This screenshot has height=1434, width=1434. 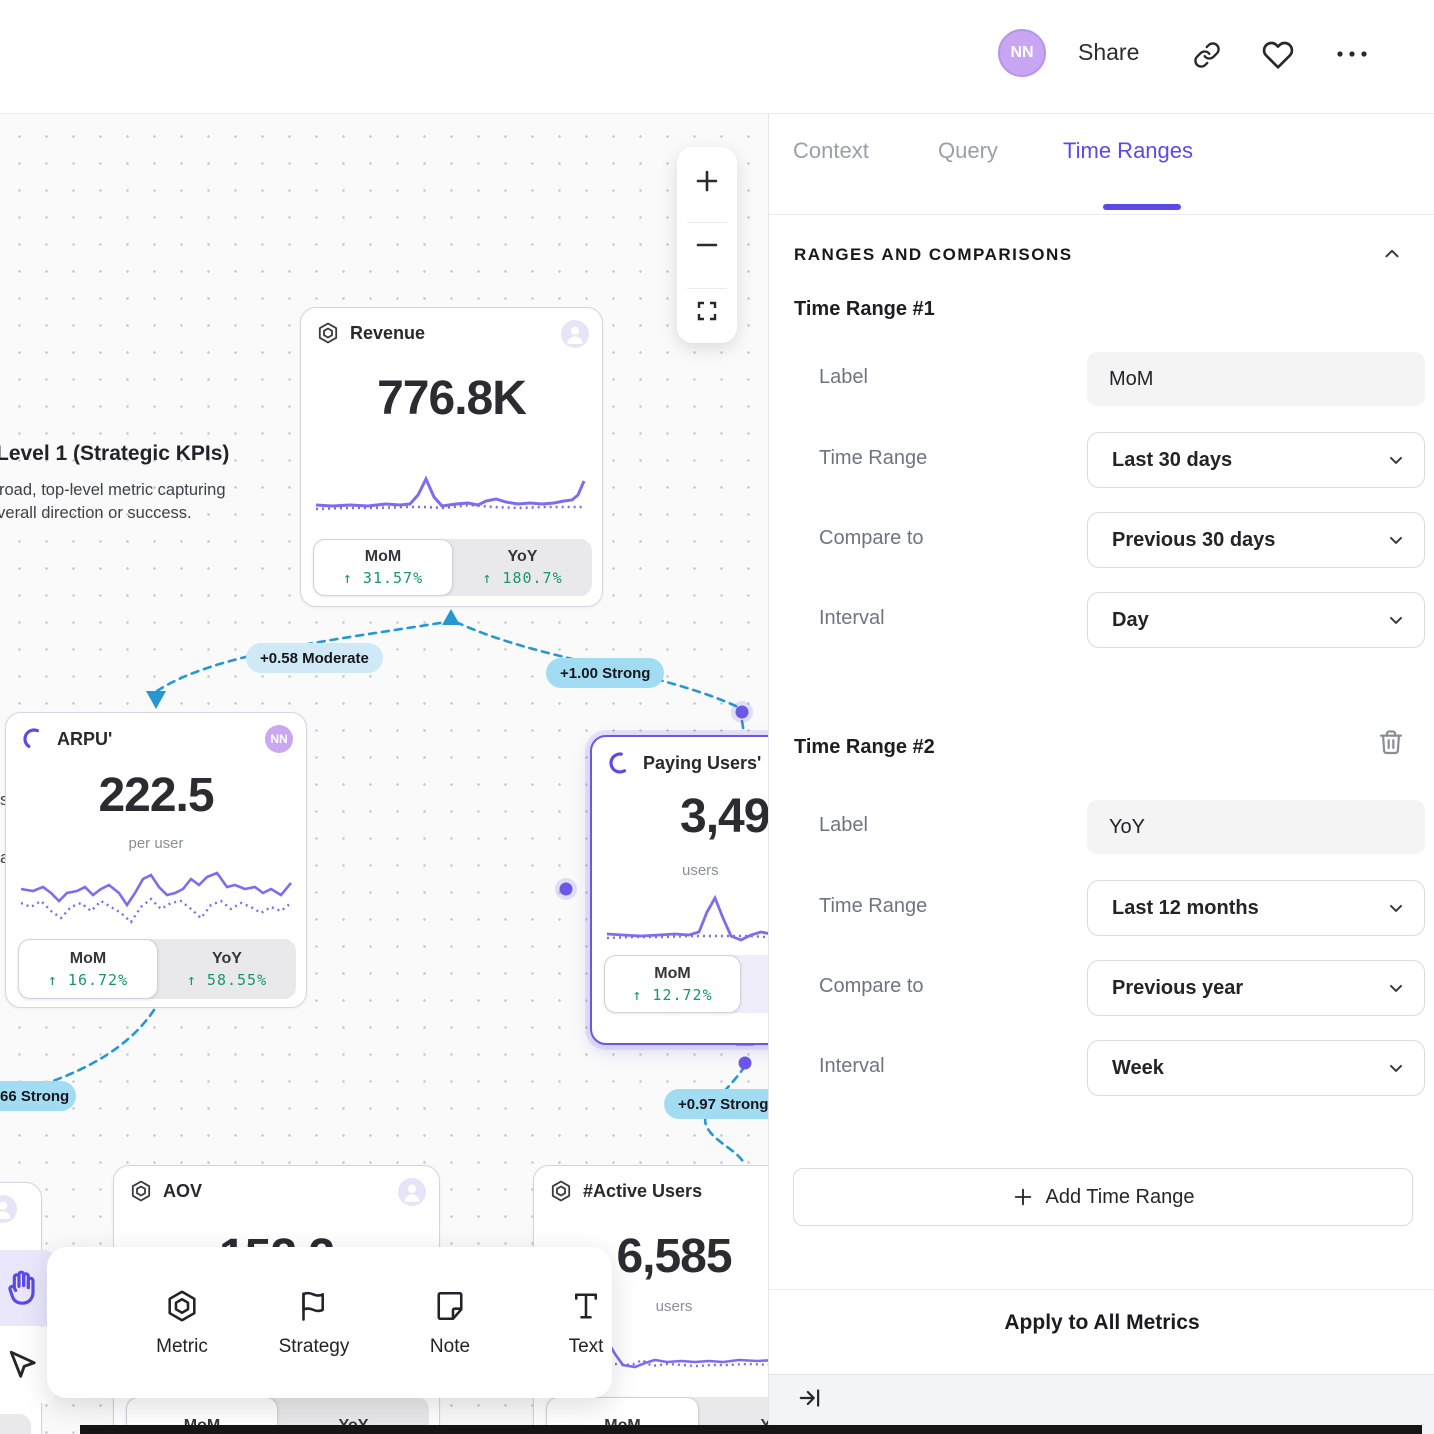 I want to click on collaborator-badge: NN, so click(x=279, y=739).